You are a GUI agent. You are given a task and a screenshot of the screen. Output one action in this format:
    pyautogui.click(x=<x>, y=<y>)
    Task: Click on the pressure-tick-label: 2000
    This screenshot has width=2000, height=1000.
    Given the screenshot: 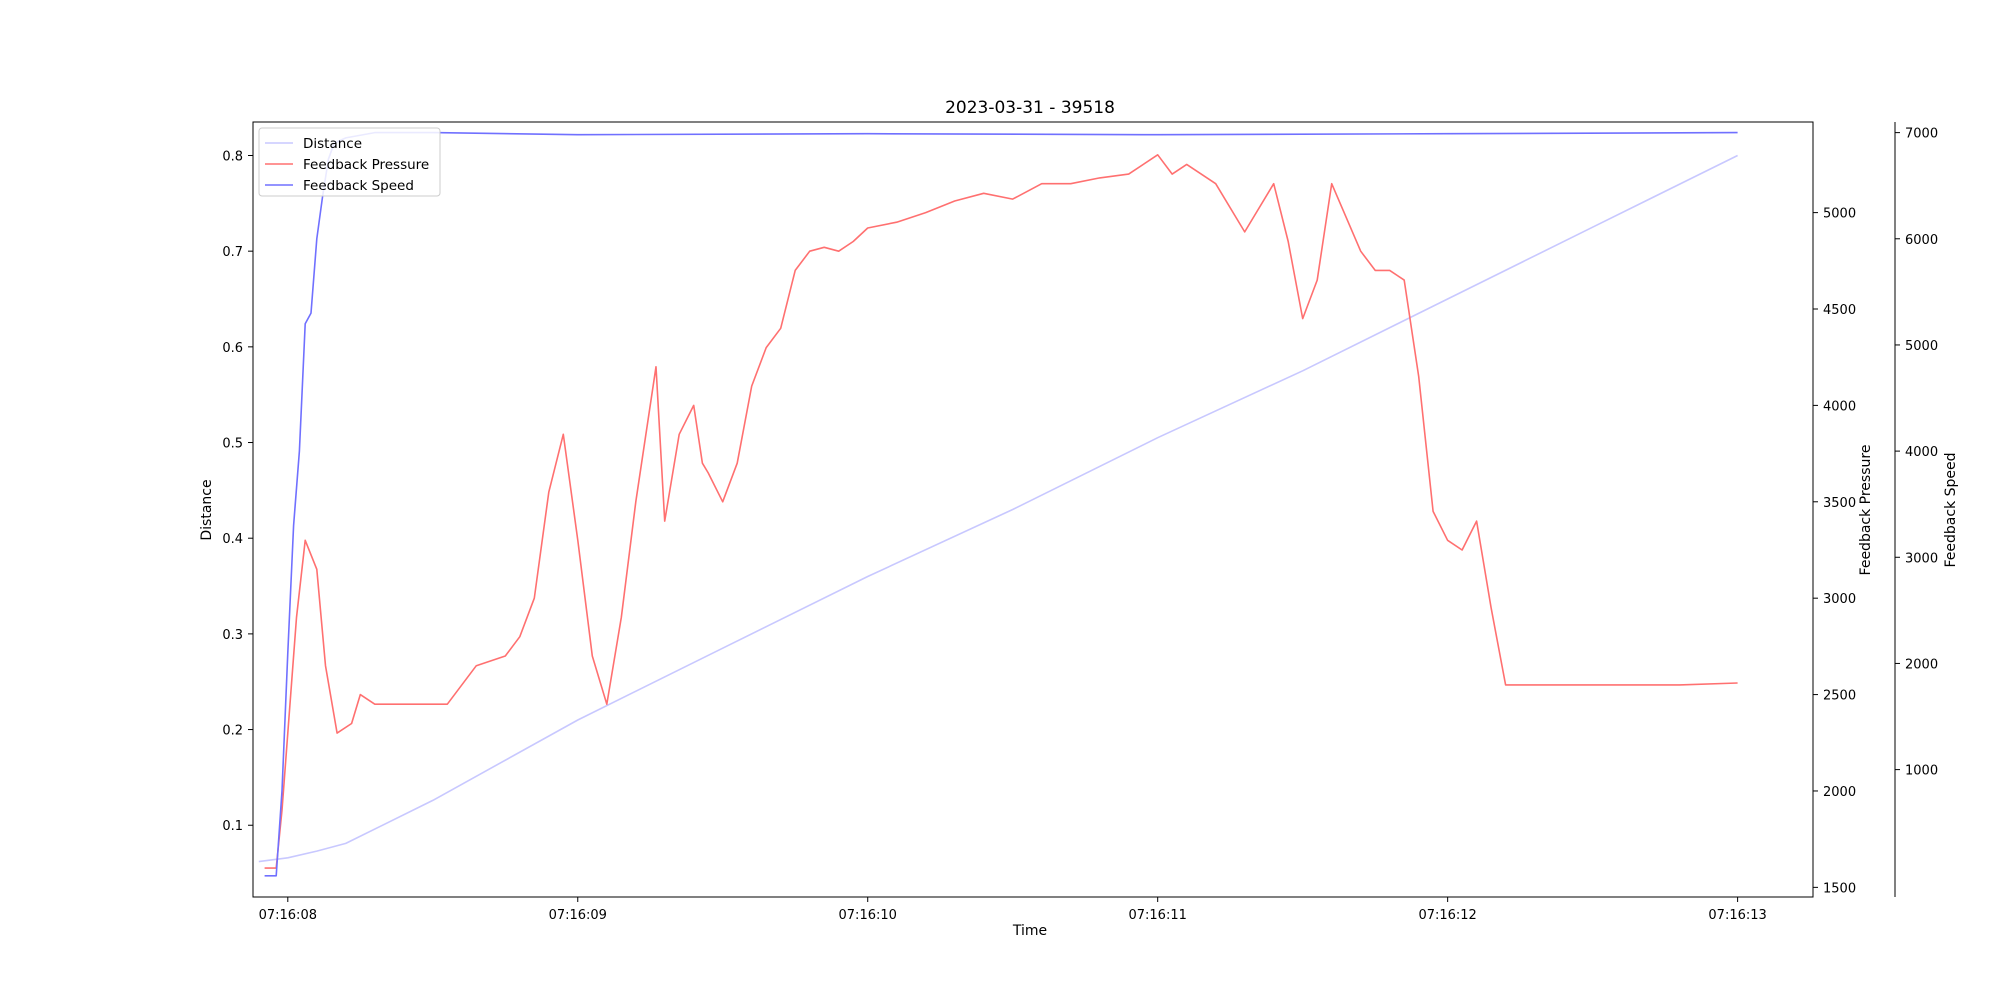 What is the action you would take?
    pyautogui.click(x=1839, y=792)
    